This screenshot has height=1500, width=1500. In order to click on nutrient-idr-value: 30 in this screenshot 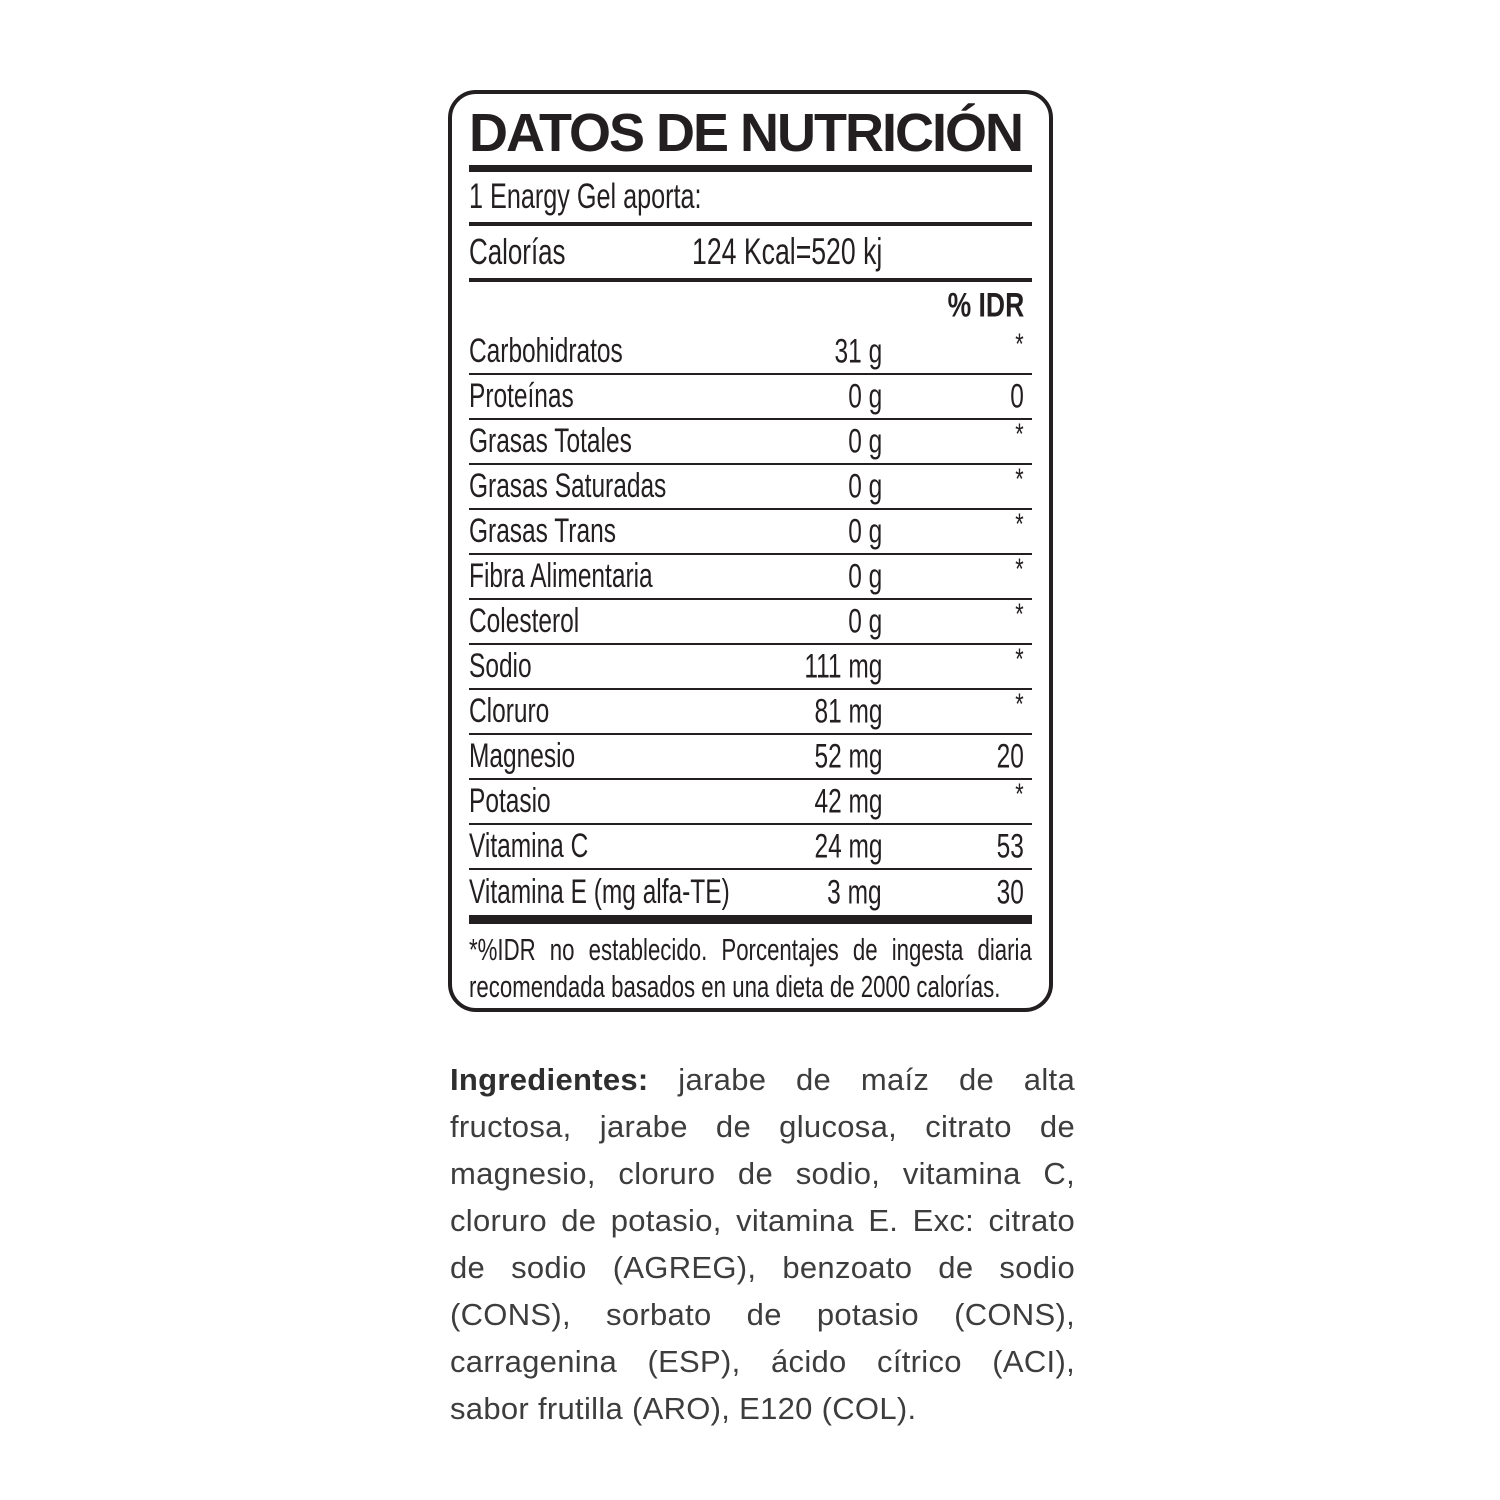, I will do `click(1010, 892)`.